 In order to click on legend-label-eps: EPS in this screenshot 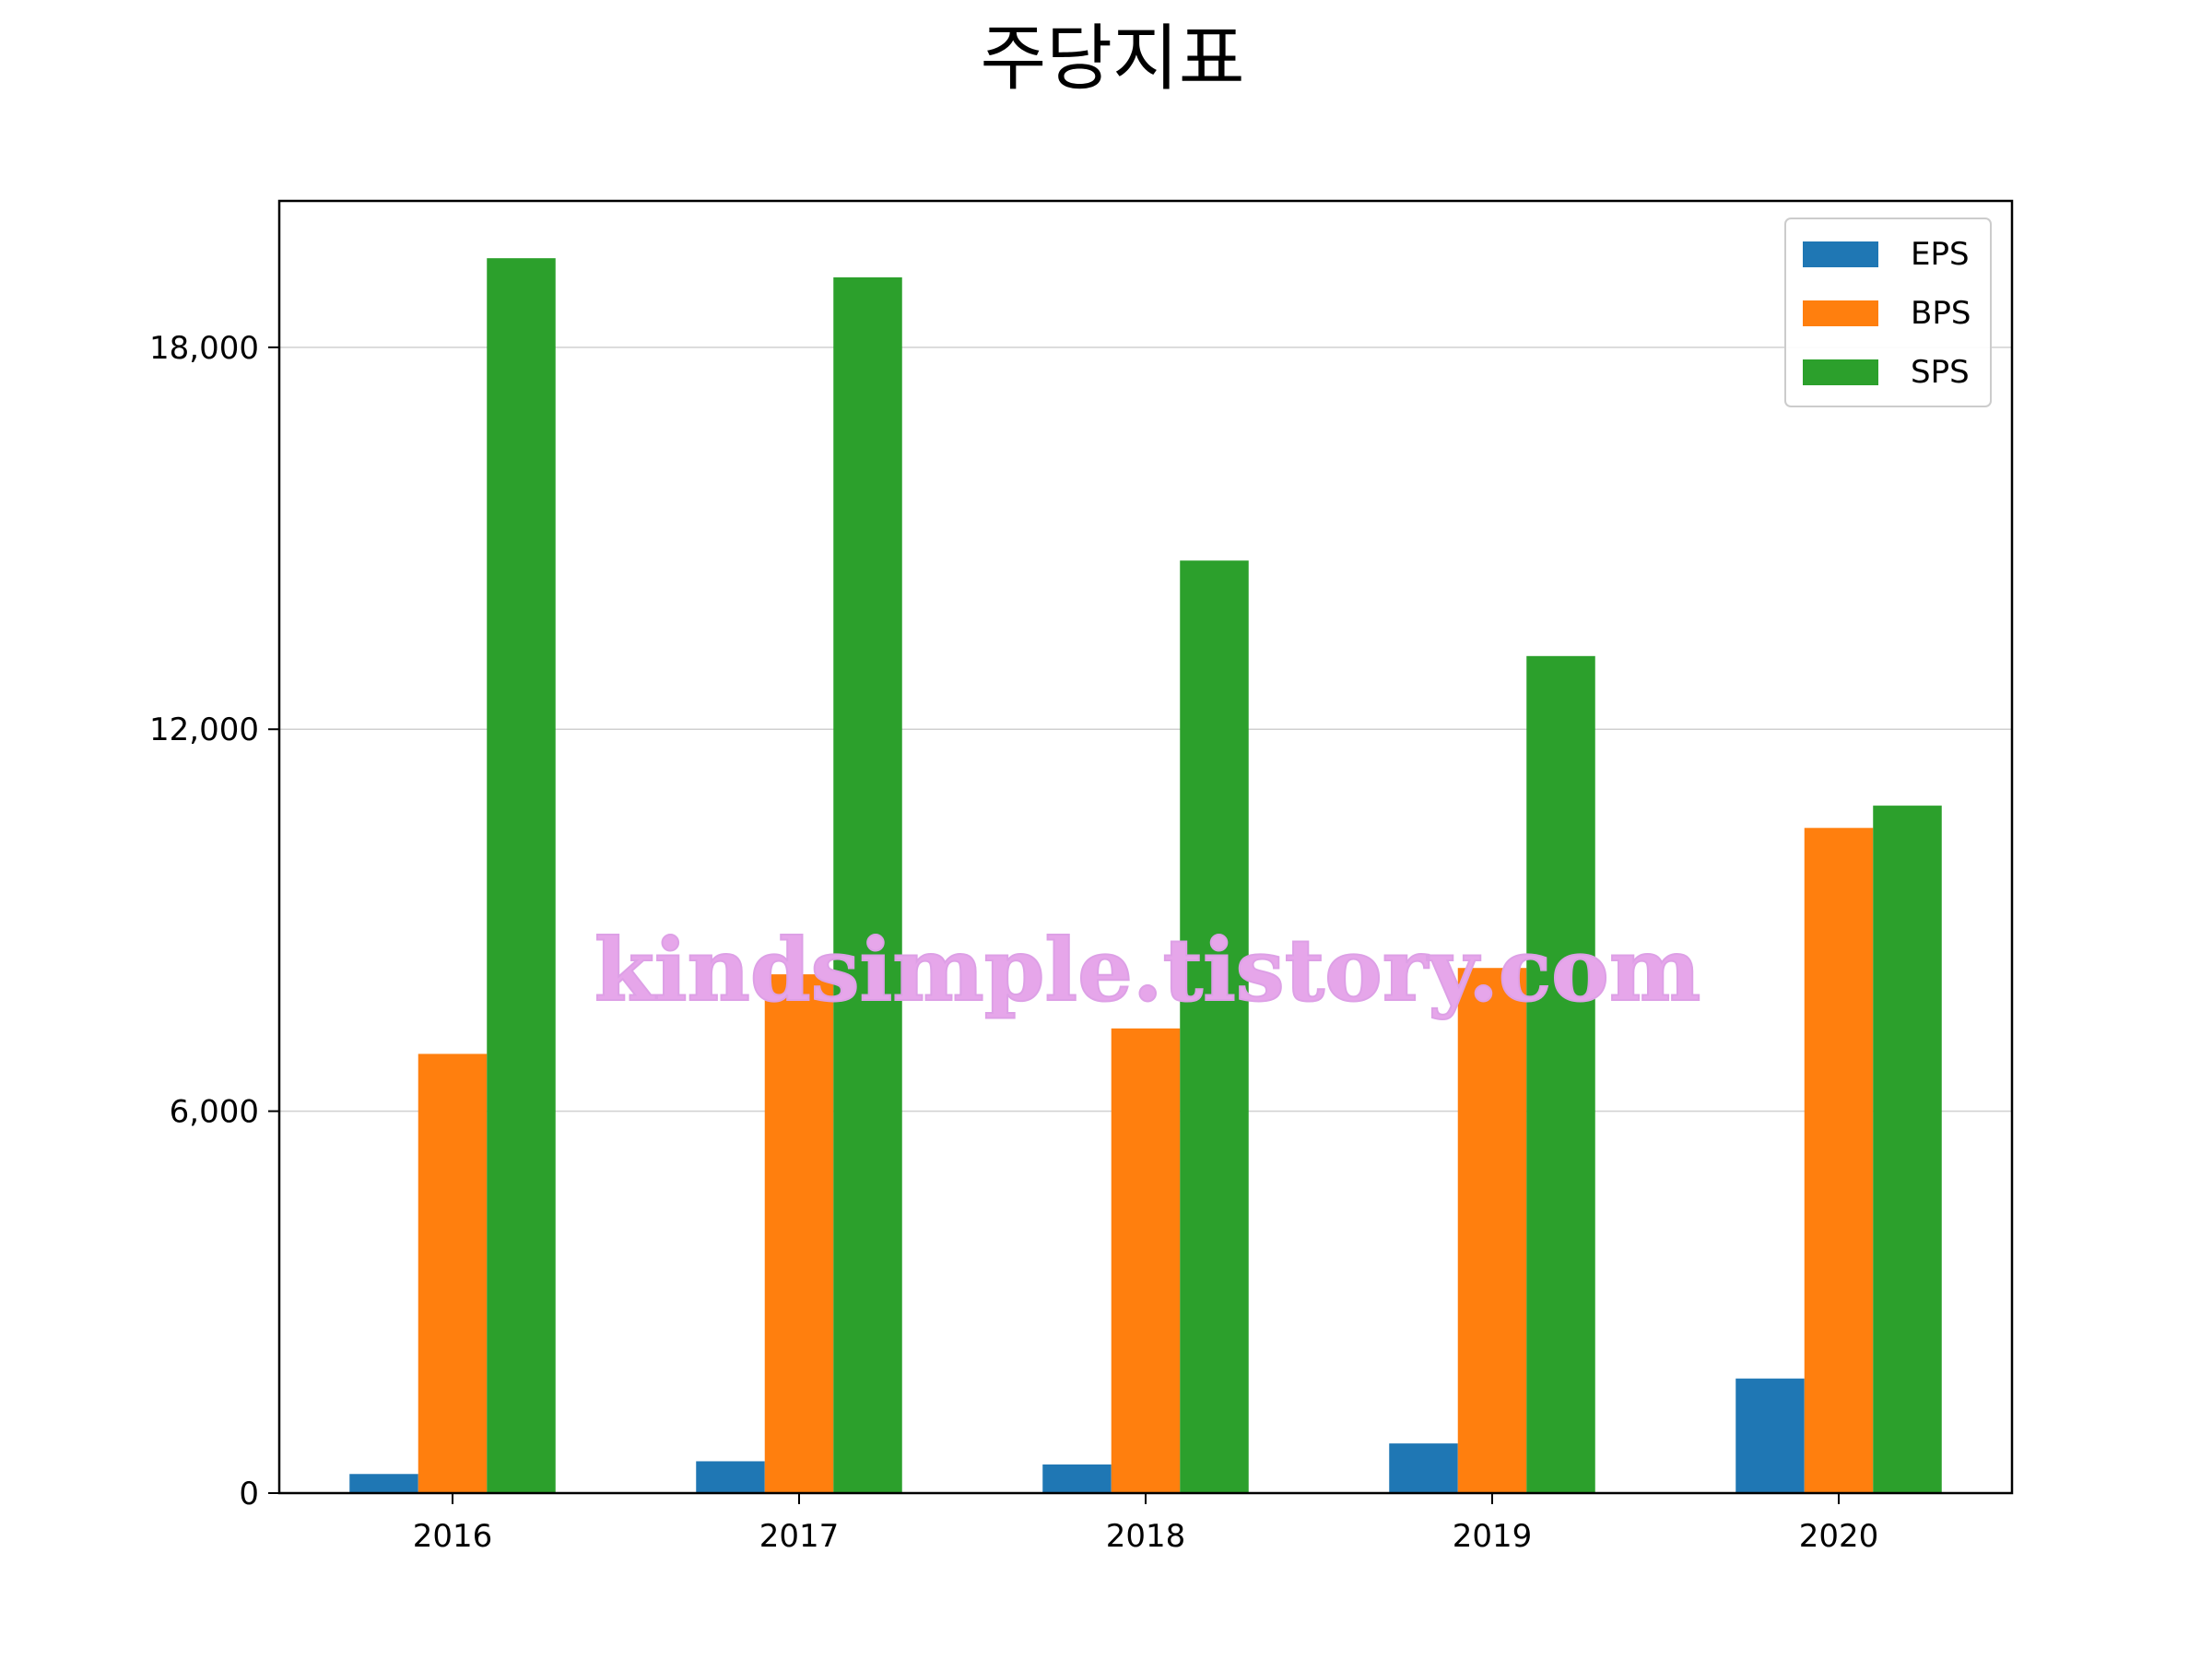, I will do `click(1940, 254)`.